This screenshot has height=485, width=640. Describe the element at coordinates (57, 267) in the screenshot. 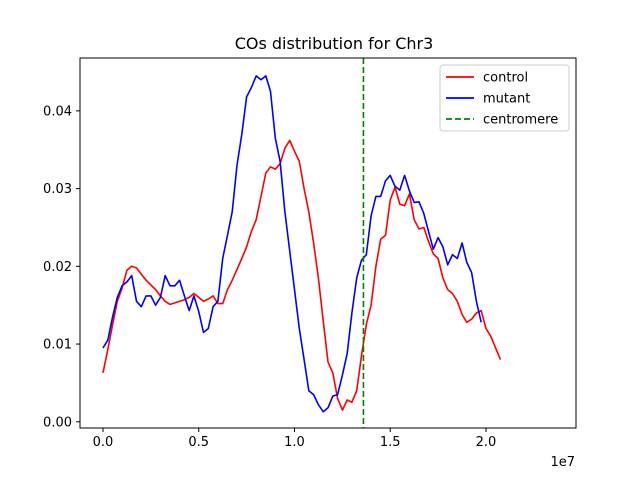

I see `y-tick-label: 0.02` at that location.